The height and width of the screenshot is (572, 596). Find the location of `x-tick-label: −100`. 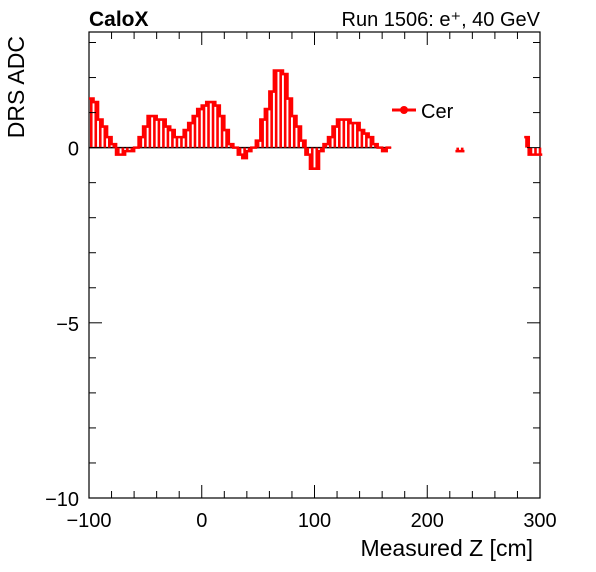

x-tick-label: −100 is located at coordinates (88, 521).